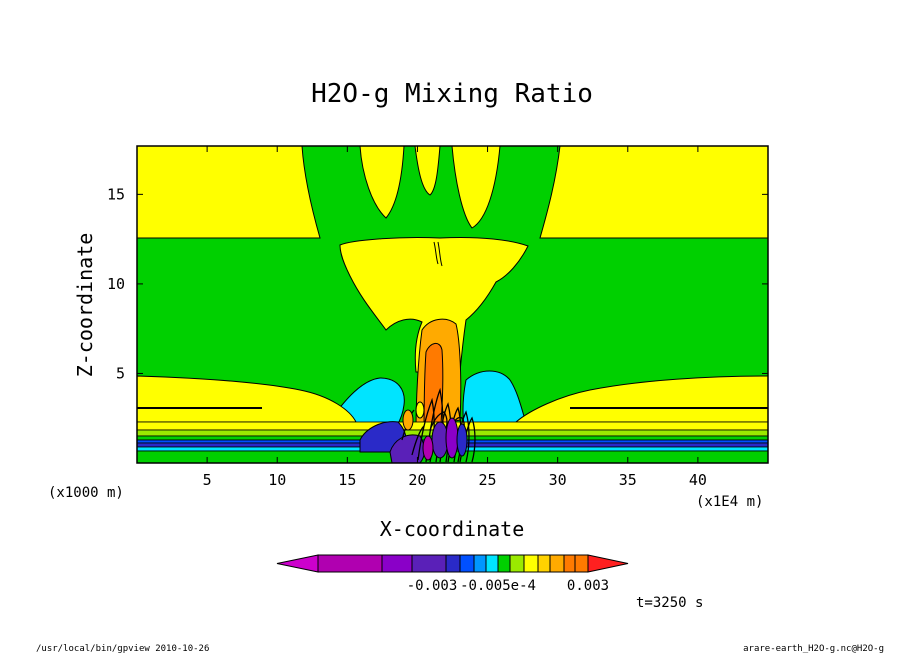  I want to click on x-tick-label: 40, so click(698, 480).